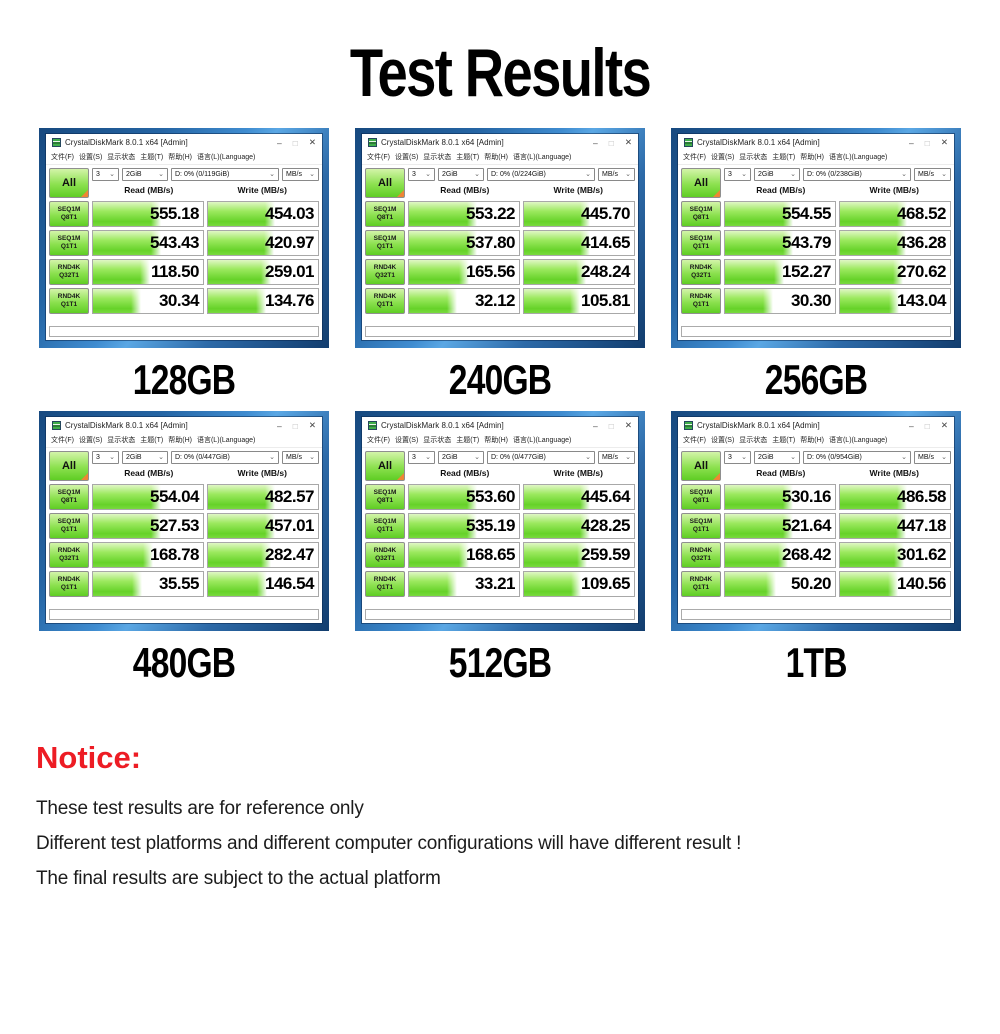 Image resolution: width=1000 pixels, height=1034 pixels. Describe the element at coordinates (857, 174) in the screenshot. I see `drive-select: D: 0% (0/238GiB) ⌄` at that location.